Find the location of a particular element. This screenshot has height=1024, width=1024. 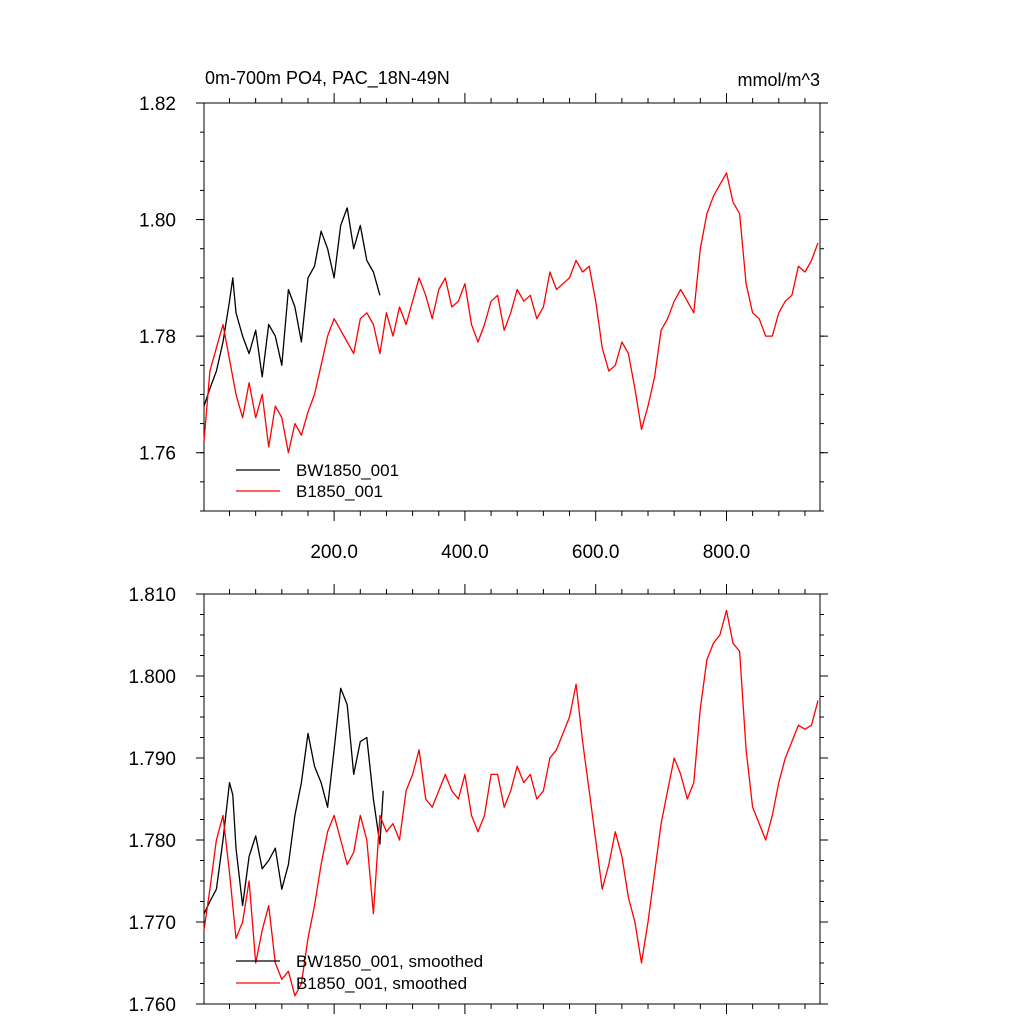

y-tick-label: 1.76 is located at coordinates (157, 454).